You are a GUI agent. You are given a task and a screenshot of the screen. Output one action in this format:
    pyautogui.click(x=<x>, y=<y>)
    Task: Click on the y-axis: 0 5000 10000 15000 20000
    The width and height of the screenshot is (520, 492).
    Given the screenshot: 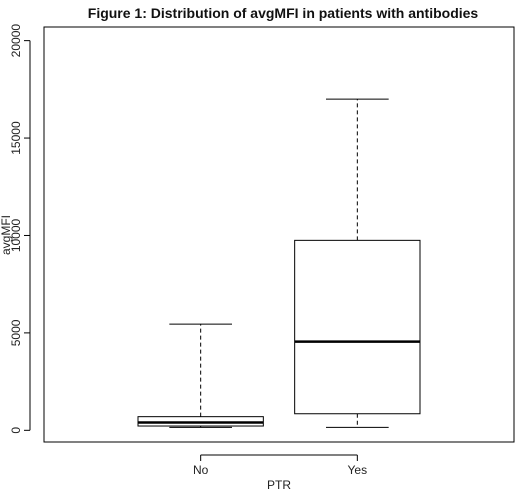 What is the action you would take?
    pyautogui.click(x=20, y=229)
    